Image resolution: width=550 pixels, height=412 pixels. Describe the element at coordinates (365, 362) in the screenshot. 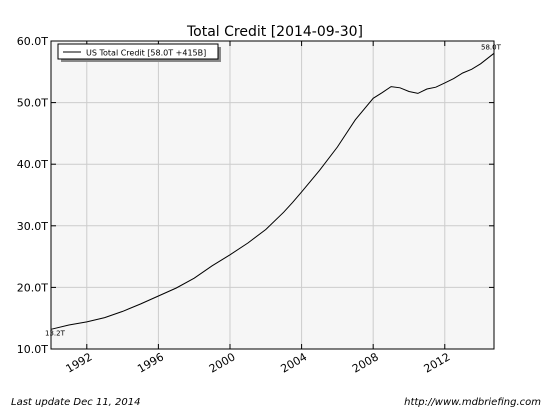

I see `x-tick-label: 2008` at that location.